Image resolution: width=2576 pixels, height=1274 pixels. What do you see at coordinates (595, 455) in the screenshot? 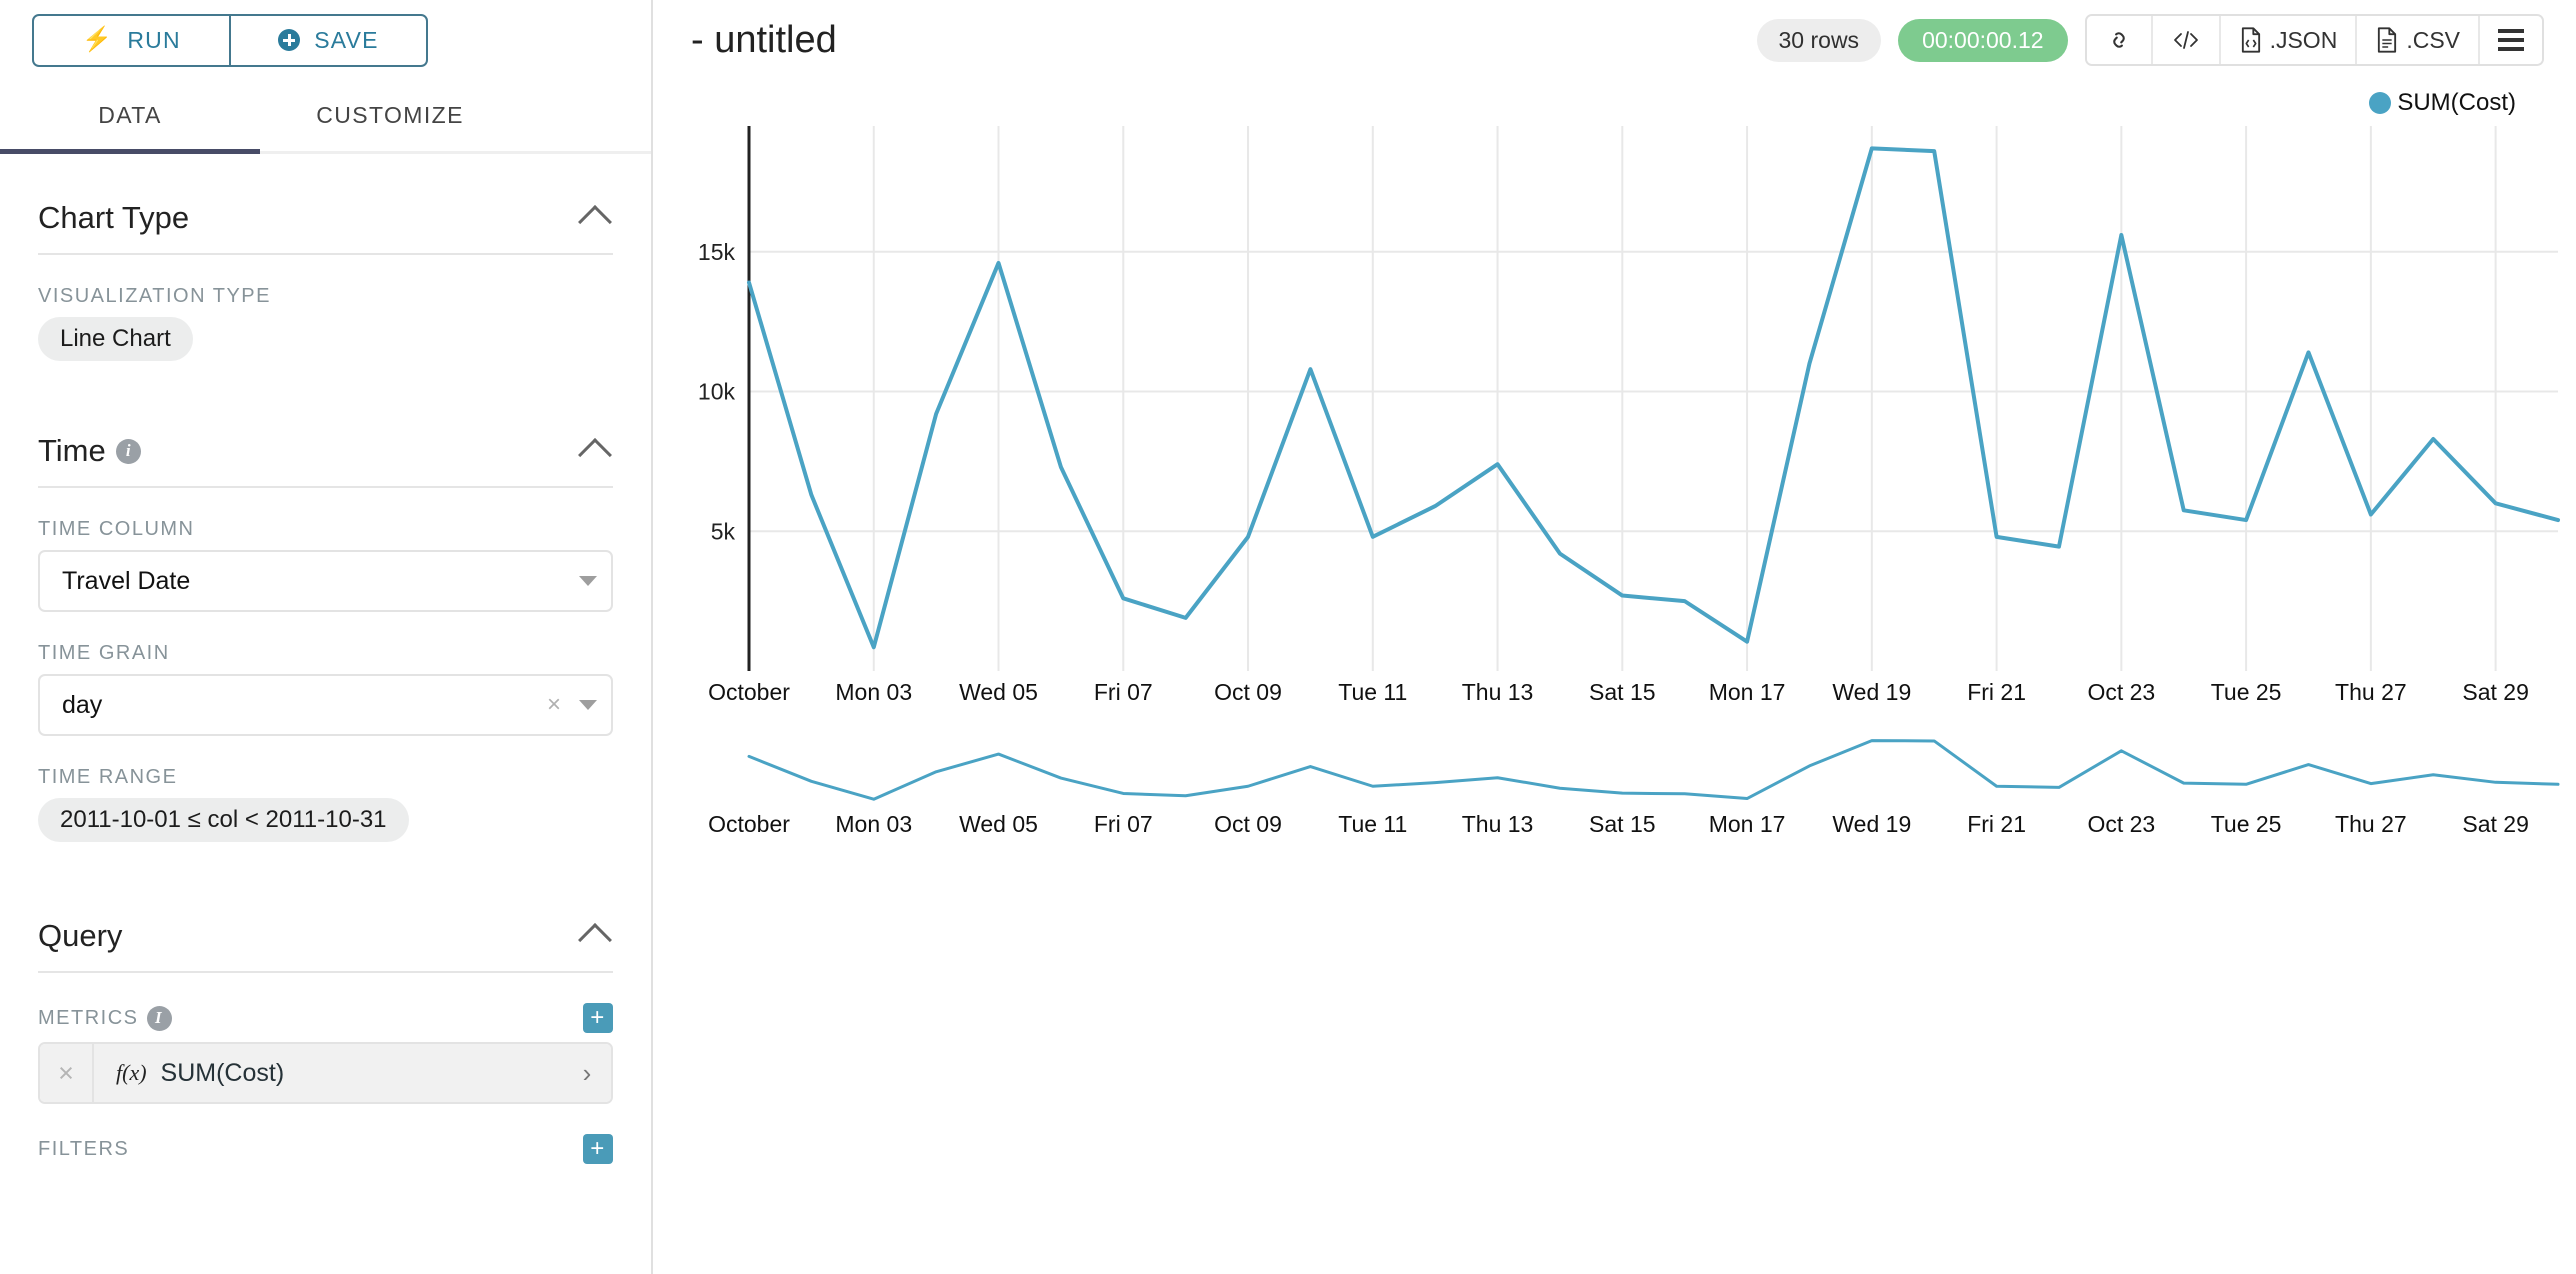
I see `chevron-up-icon-time` at bounding box center [595, 455].